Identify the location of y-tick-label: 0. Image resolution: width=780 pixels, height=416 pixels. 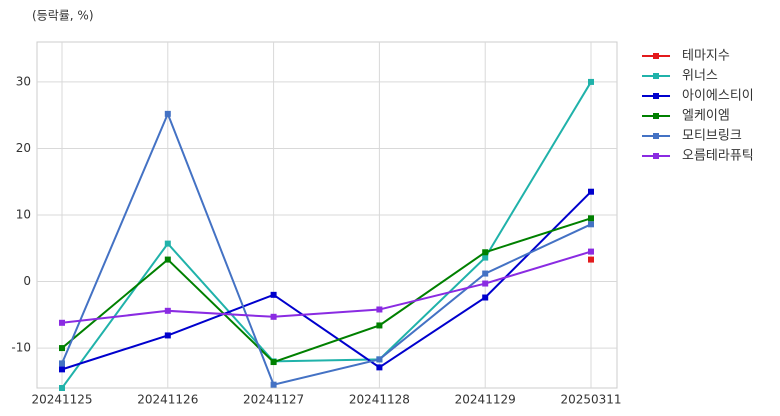
(27, 281).